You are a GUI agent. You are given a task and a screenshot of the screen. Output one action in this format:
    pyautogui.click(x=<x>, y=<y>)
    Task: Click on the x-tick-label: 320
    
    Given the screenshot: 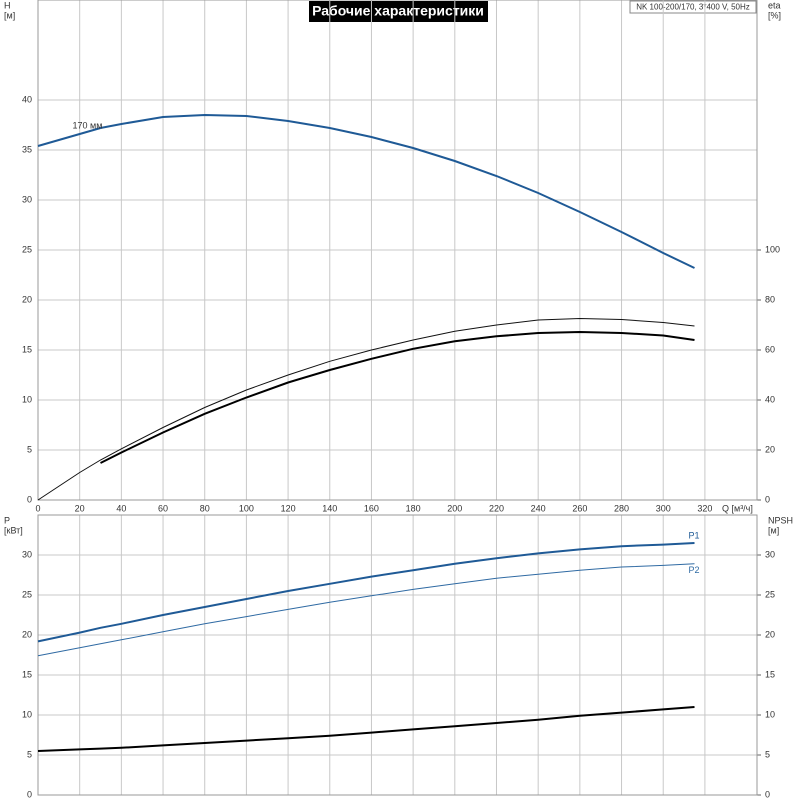 What is the action you would take?
    pyautogui.click(x=704, y=508)
    